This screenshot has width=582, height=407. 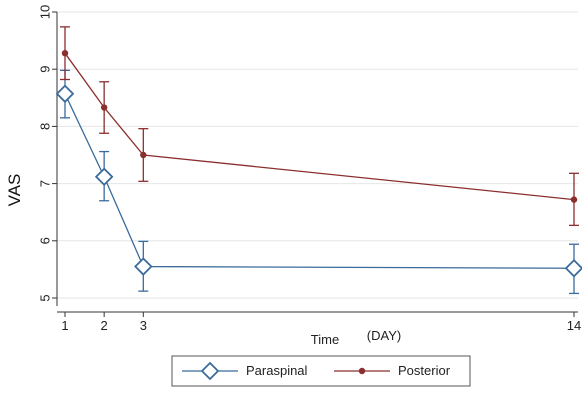 I want to click on y-axis-title: VAS, so click(x=14, y=190).